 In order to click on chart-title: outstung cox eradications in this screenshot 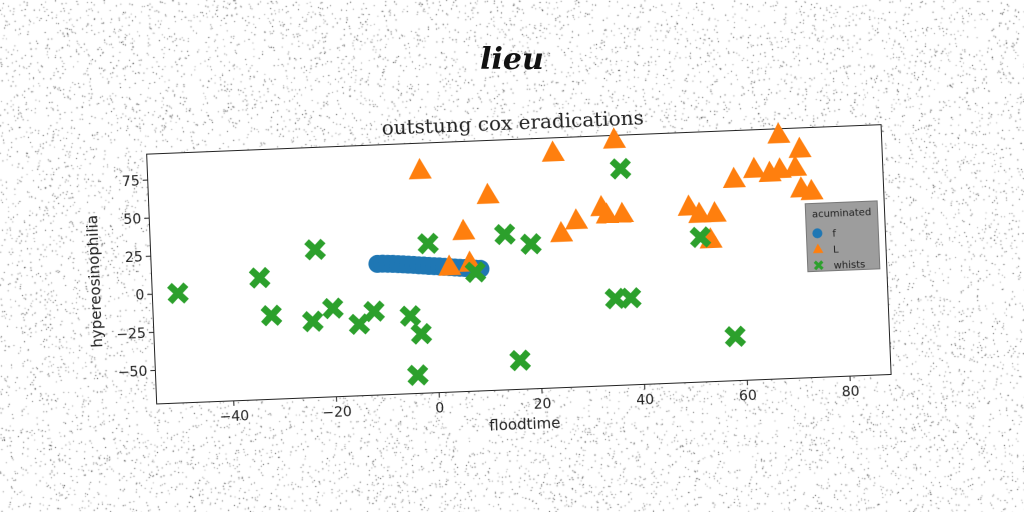, I will do `click(512, 122)`.